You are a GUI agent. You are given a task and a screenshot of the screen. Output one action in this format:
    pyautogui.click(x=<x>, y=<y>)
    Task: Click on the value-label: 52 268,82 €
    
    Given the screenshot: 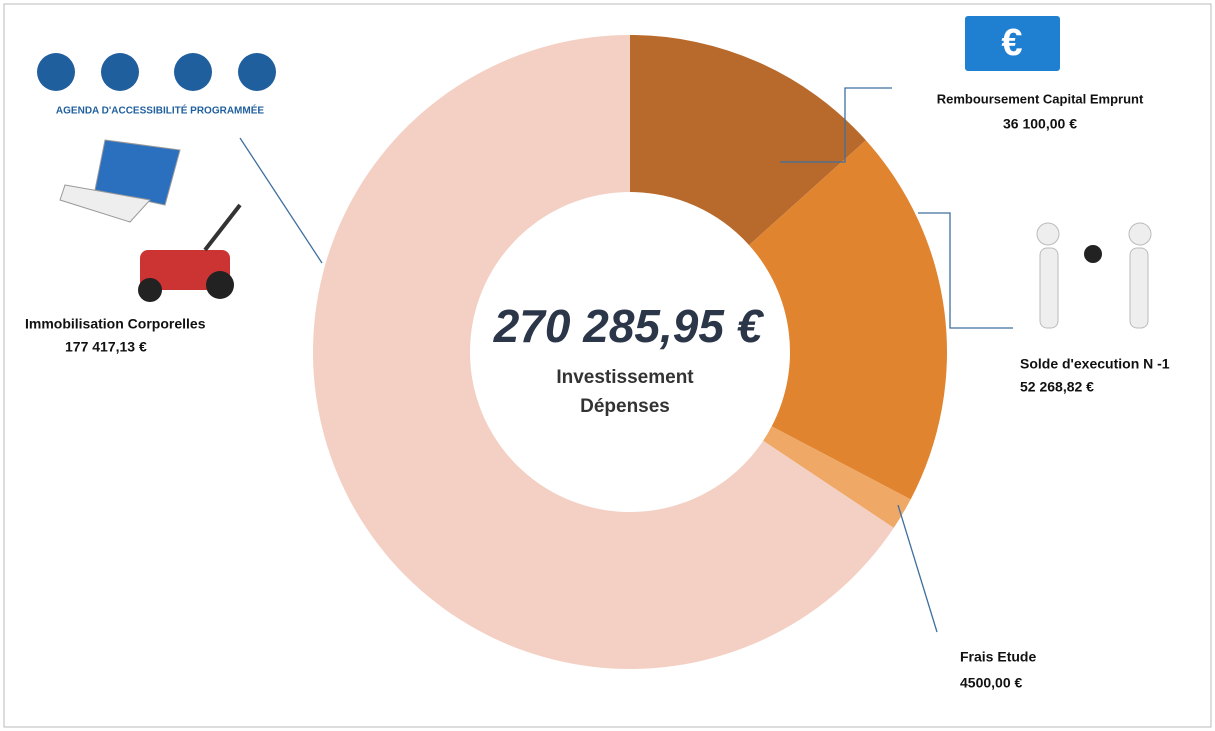 What is the action you would take?
    pyautogui.click(x=1057, y=387)
    